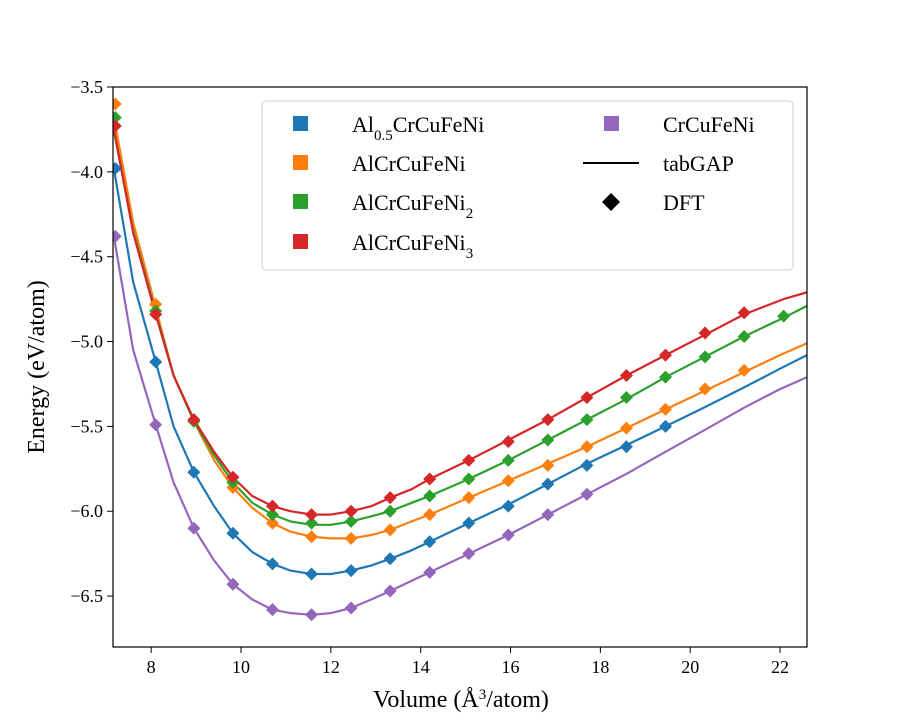  I want to click on y-tick-label: −6.0, so click(86, 511).